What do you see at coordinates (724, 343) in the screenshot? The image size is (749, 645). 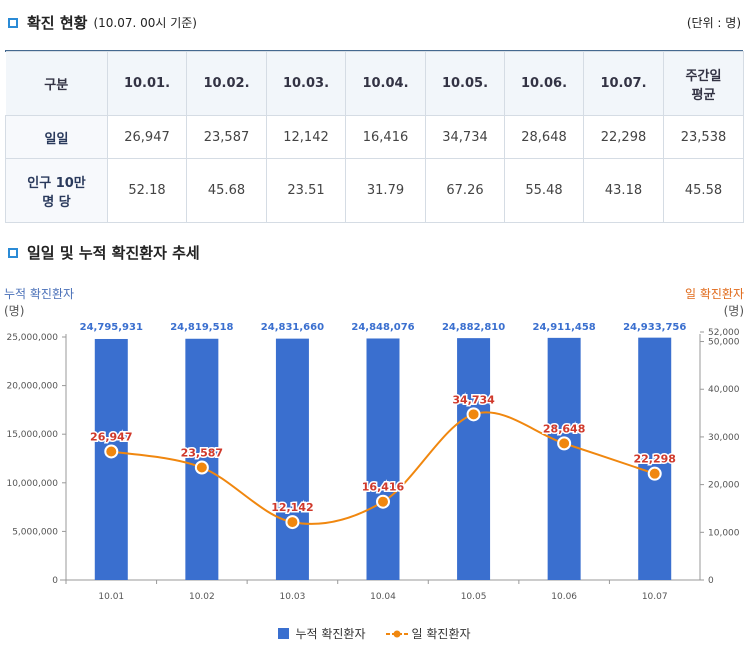 I see `y-right-tick-label: 50,000` at bounding box center [724, 343].